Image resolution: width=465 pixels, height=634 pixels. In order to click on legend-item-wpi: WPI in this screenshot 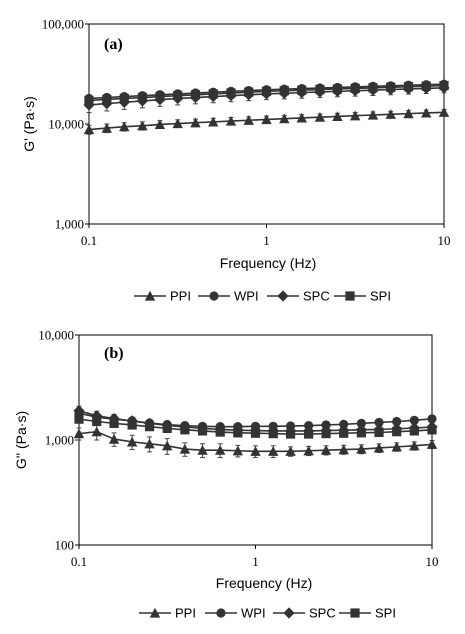, I will do `click(228, 296)`.